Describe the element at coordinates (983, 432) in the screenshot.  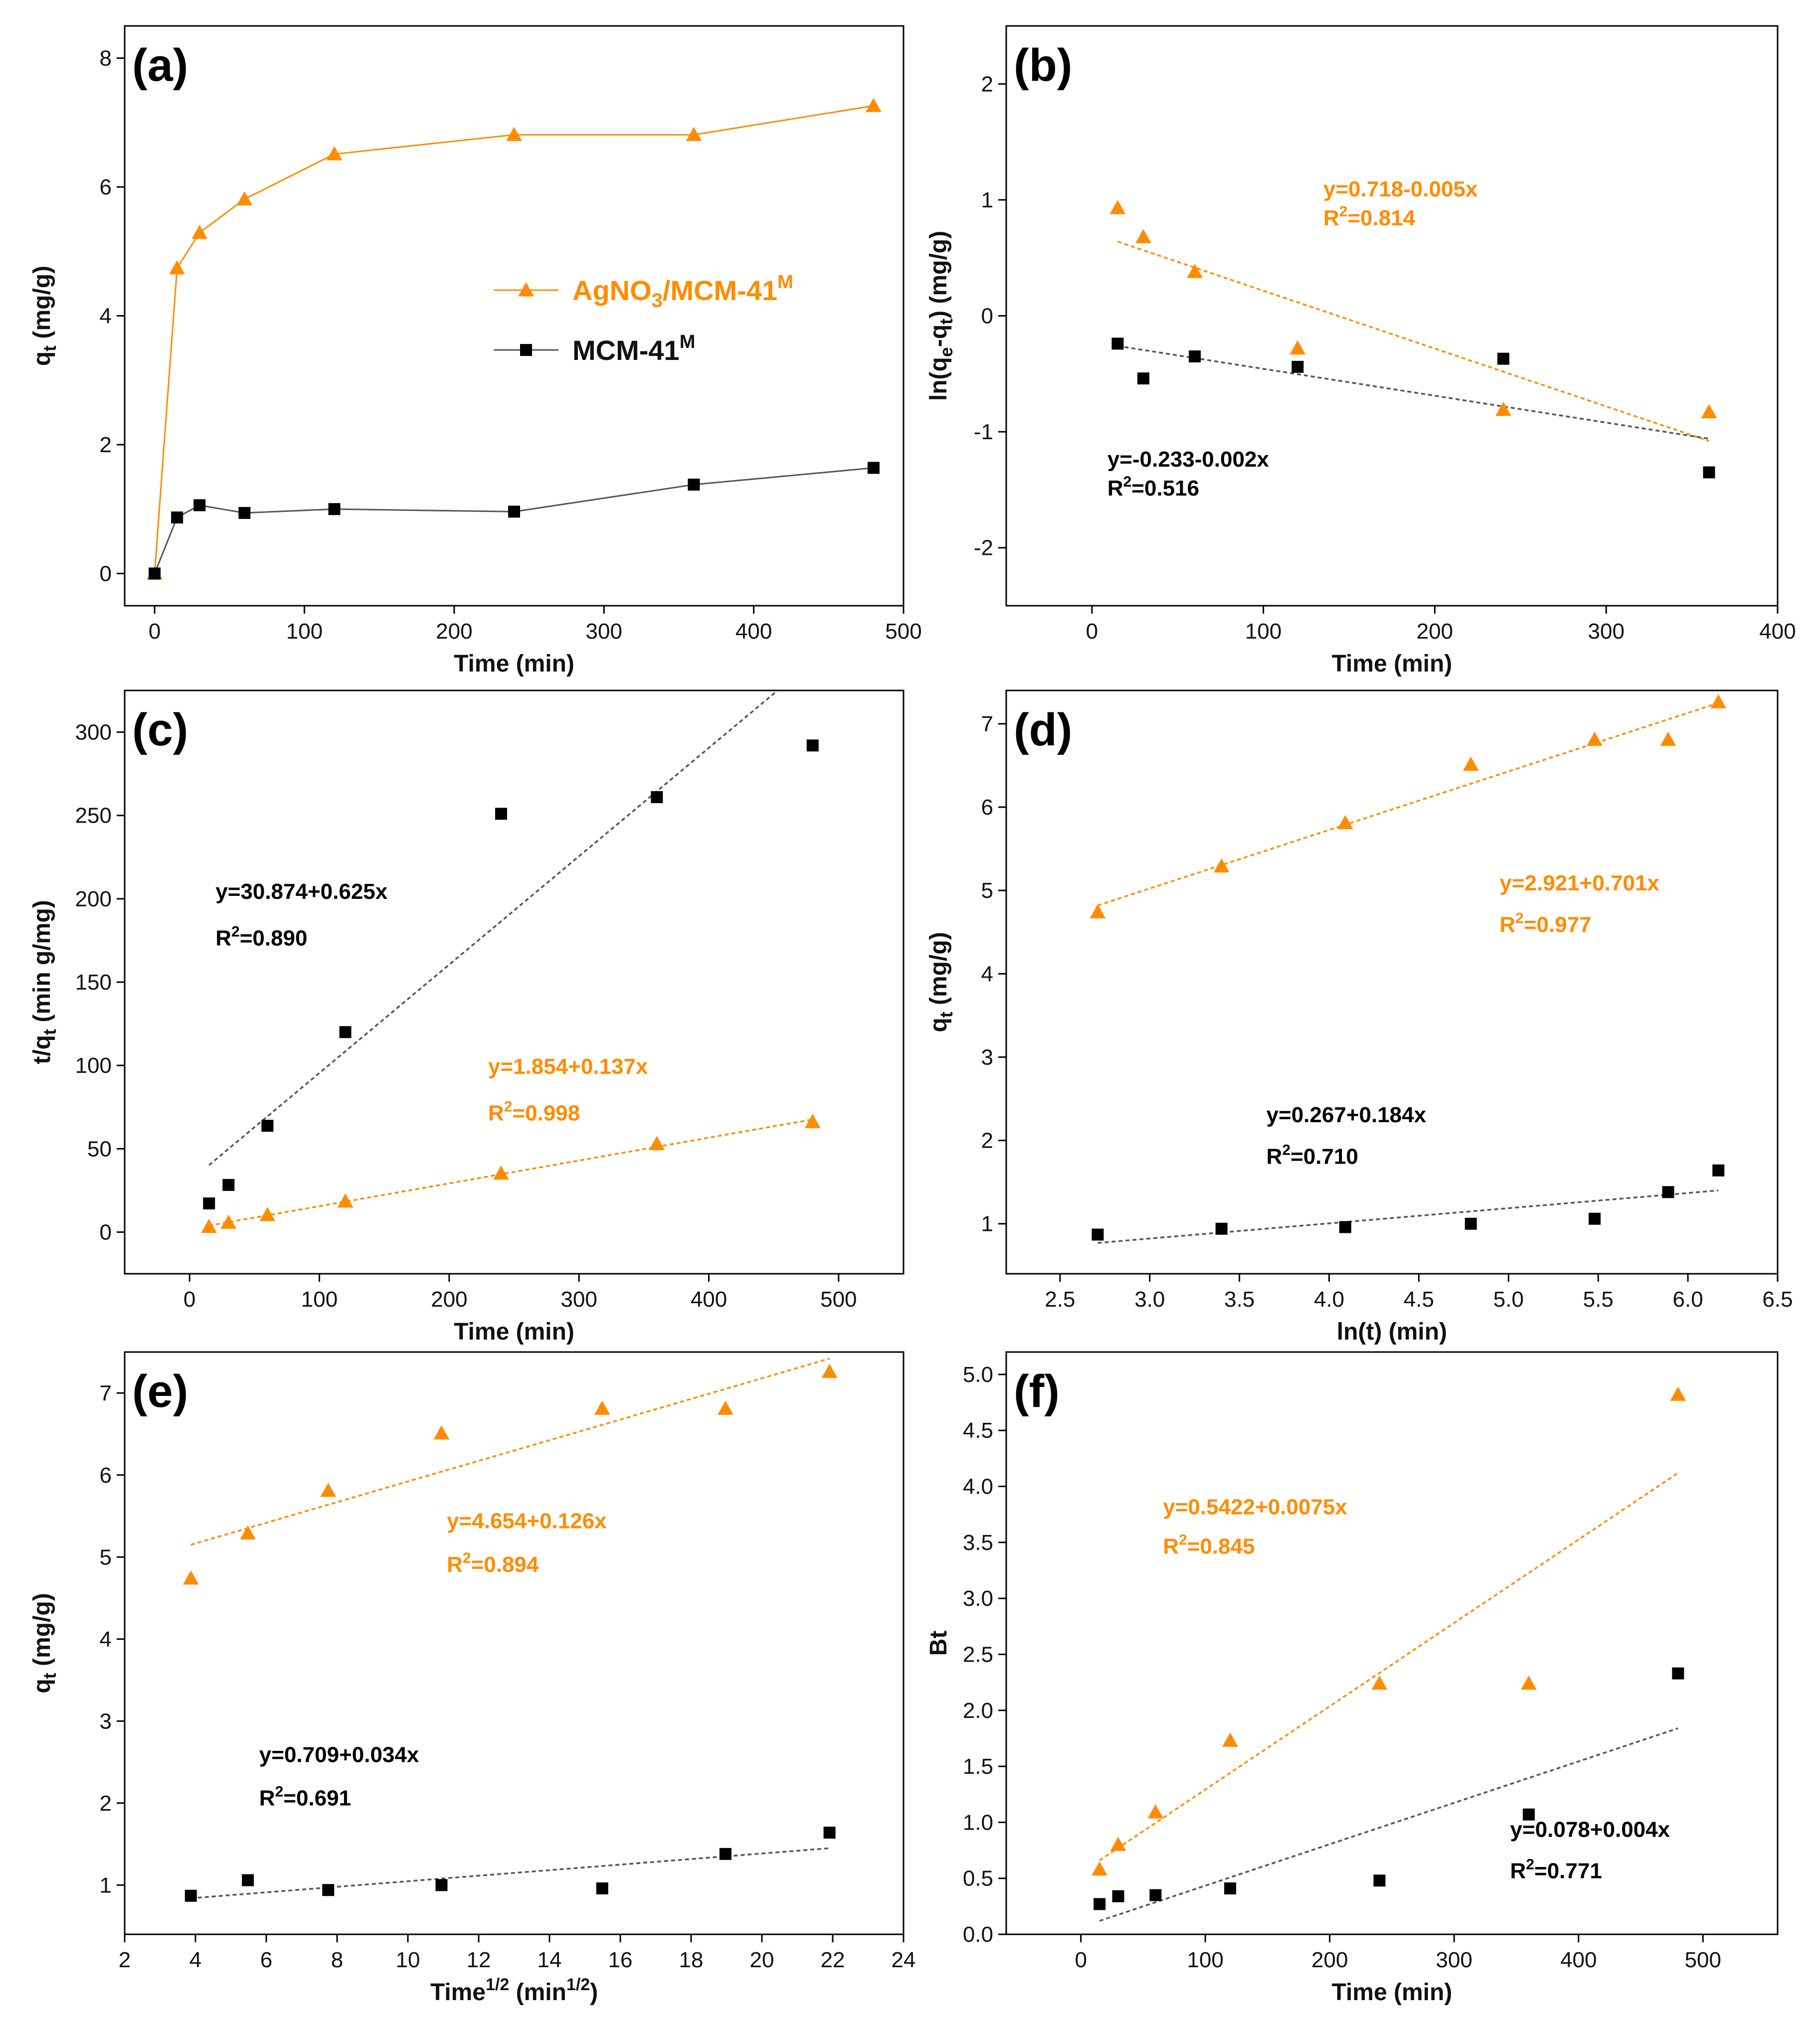
I see `y-tick-label: -1` at that location.